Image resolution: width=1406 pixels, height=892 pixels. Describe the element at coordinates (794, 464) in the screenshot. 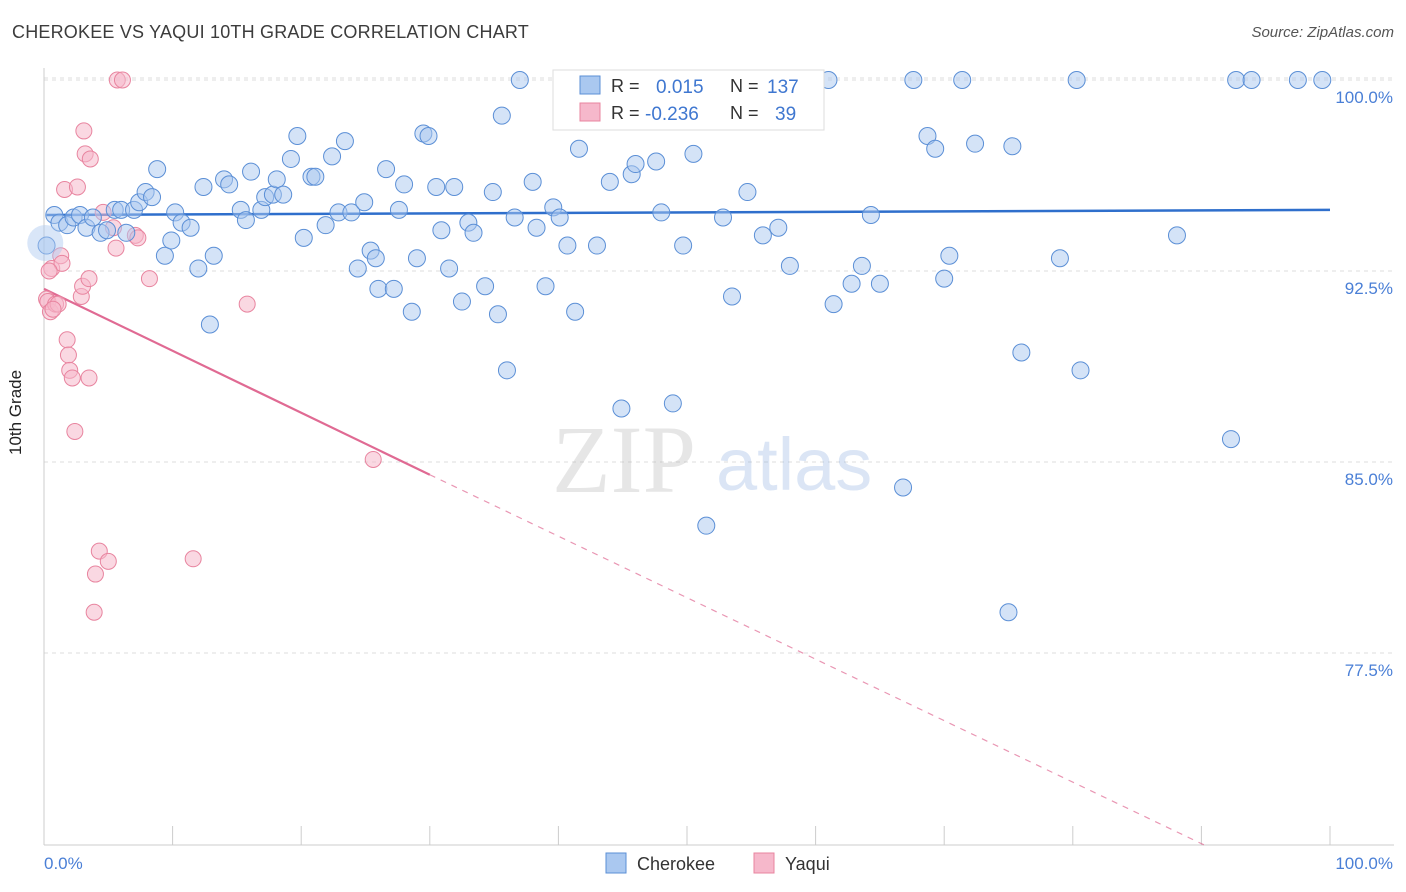

I see `watermark-atlas: atlas` at that location.